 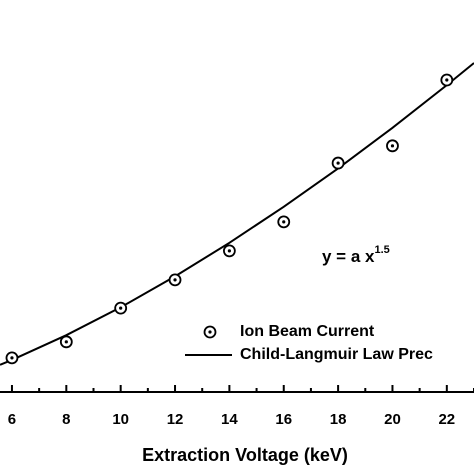 I want to click on annotation: y = a x1.5, so click(x=356, y=255).